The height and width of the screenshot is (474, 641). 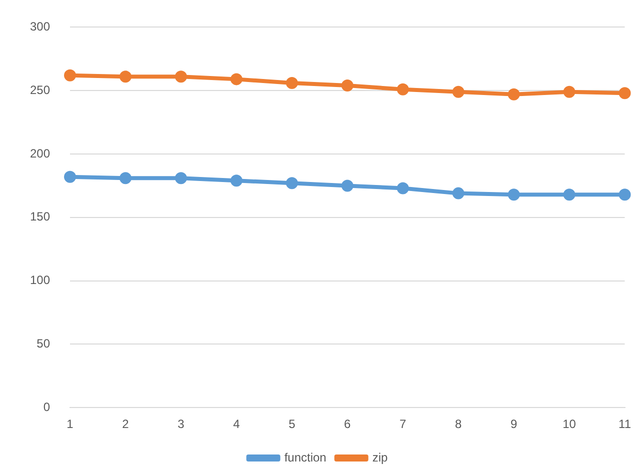 I want to click on y-tick-label: 250, so click(x=40, y=89).